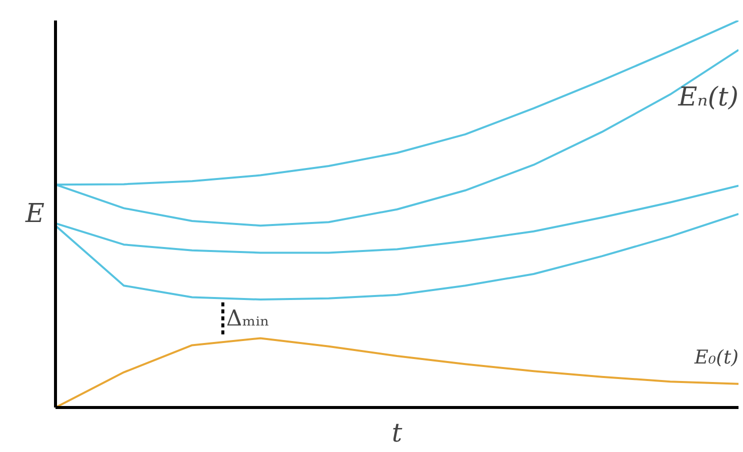 This screenshot has width=743, height=452. What do you see at coordinates (716, 357) in the screenshot?
I see `series-label: E₀(t)` at bounding box center [716, 357].